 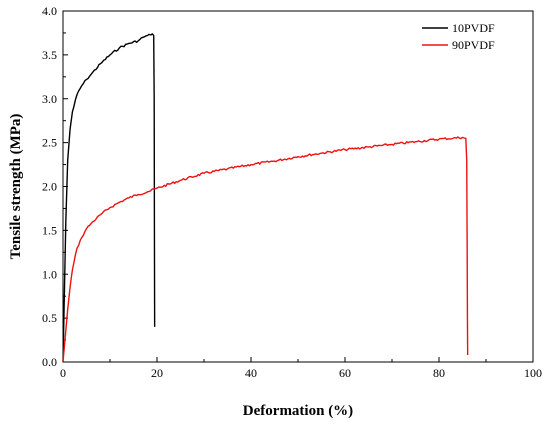 I want to click on x-axis-label: Deformation (%), so click(x=298, y=411).